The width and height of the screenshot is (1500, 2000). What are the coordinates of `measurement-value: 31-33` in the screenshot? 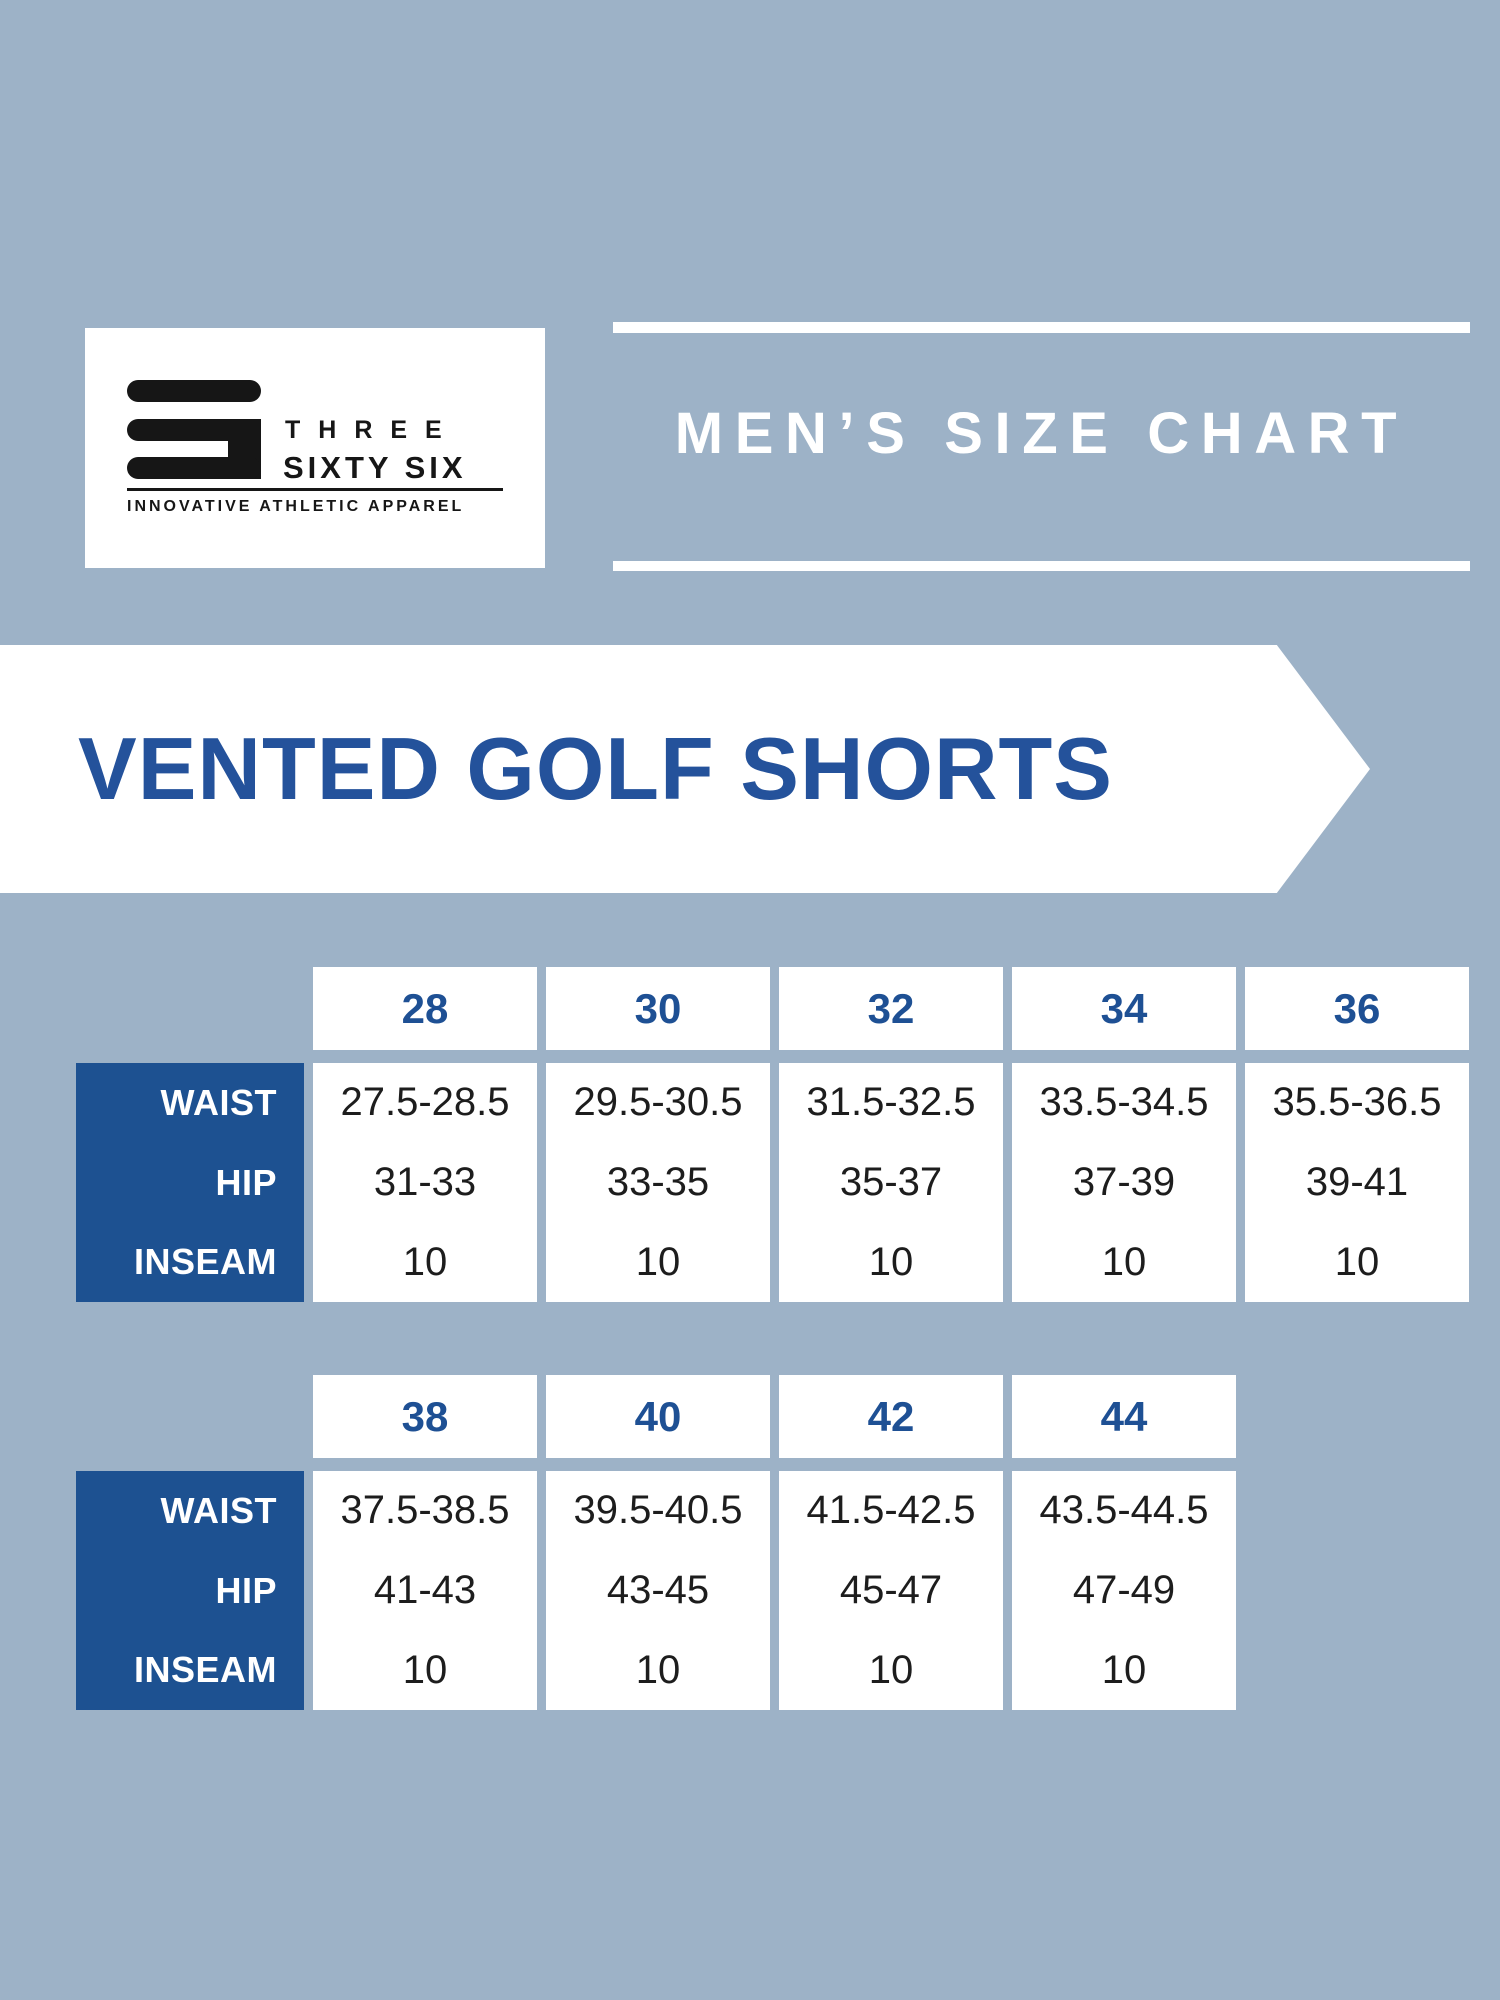 It's located at (425, 1182).